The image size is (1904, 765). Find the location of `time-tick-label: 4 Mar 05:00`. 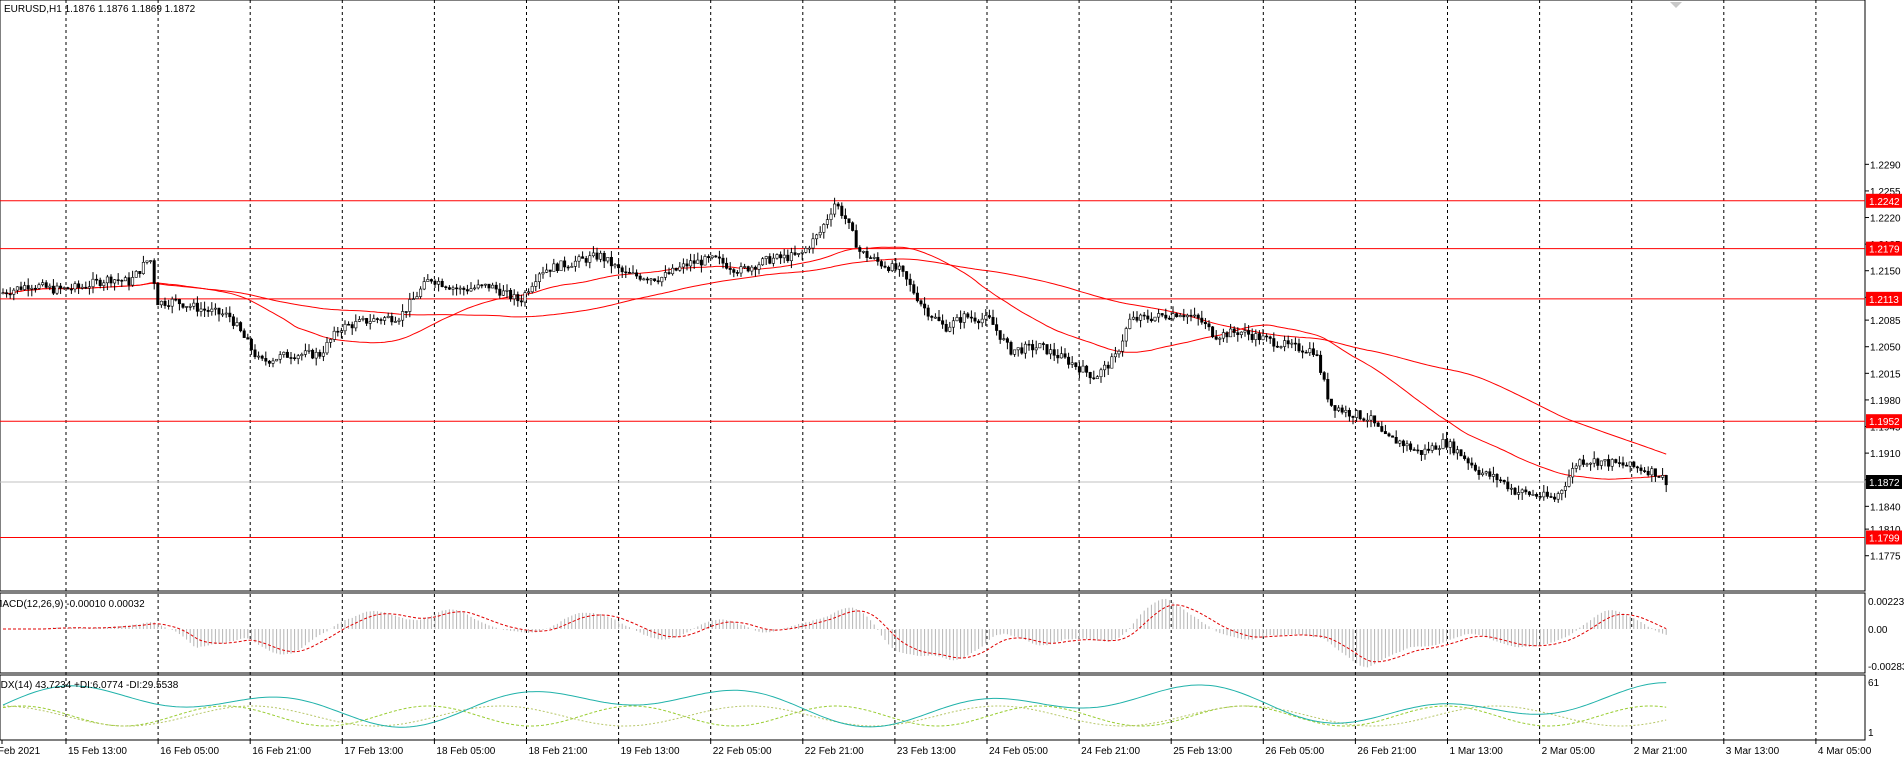

time-tick-label: 4 Mar 05:00 is located at coordinates (1845, 751).